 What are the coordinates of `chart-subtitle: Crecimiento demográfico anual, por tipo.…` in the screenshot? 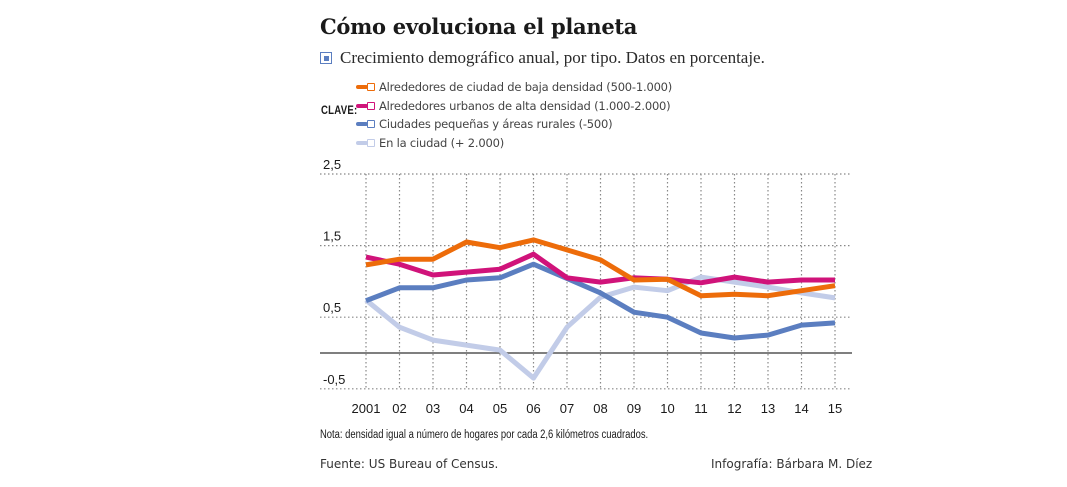 It's located at (542, 58).